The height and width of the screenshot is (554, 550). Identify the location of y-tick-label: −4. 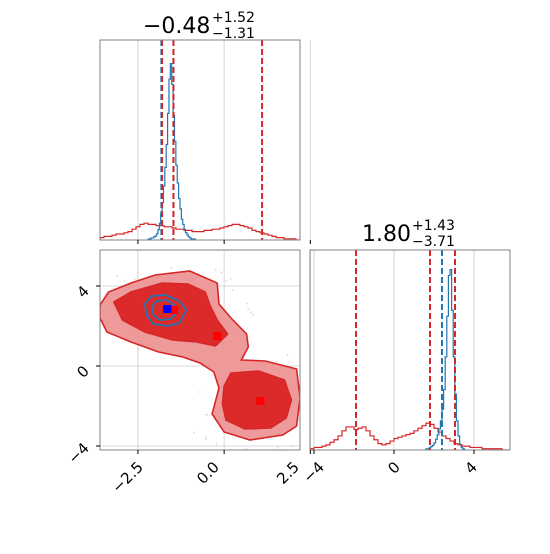
(78, 453).